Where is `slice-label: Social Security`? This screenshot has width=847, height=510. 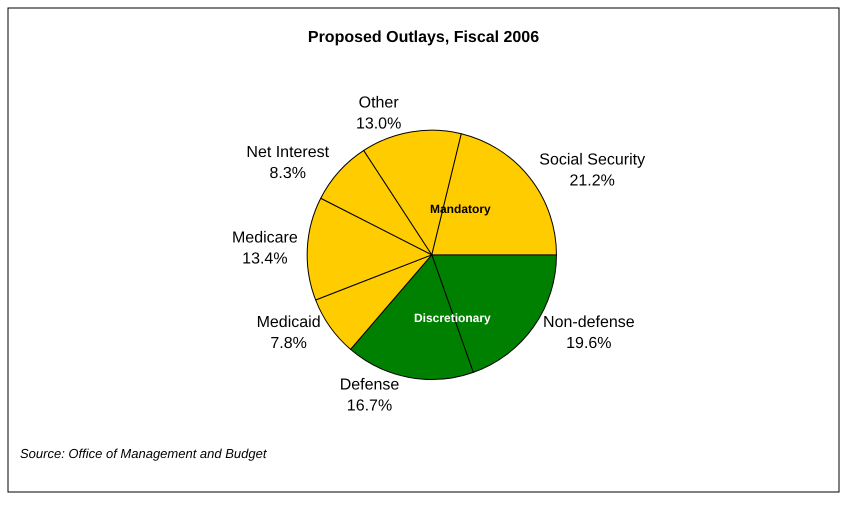
slice-label: Social Security is located at coordinates (592, 160).